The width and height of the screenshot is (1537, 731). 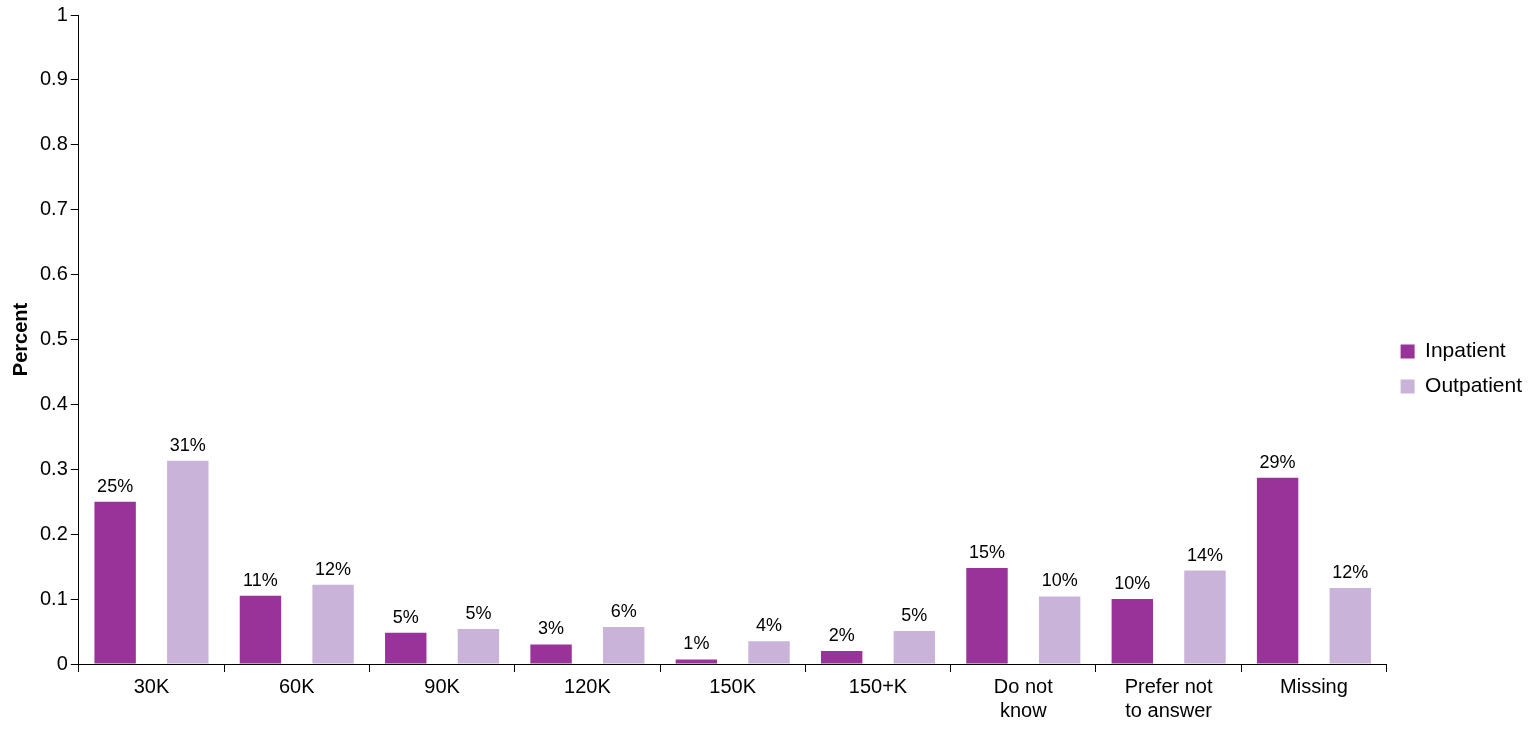 What do you see at coordinates (53, 467) in the screenshot?
I see `y-tick-label: 0.3` at bounding box center [53, 467].